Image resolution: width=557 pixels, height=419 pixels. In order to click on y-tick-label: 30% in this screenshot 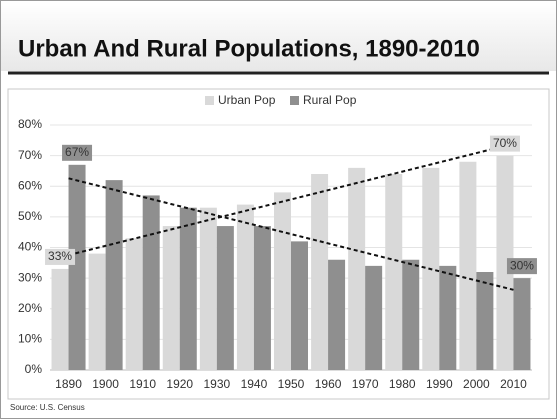, I will do `click(30, 277)`.